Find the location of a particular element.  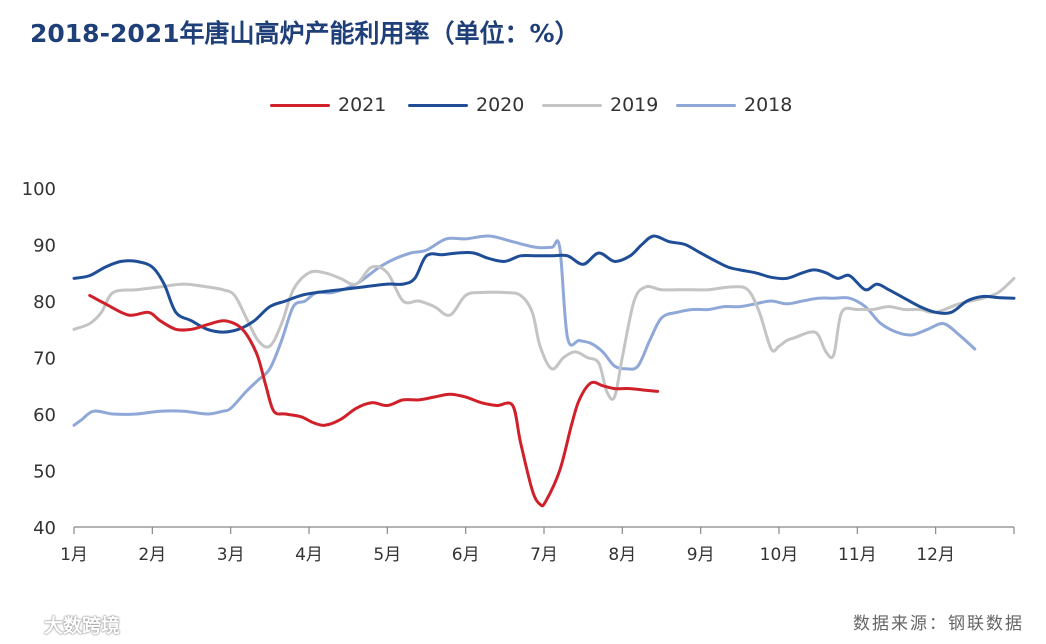

watermark-logo-icon is located at coordinates (24, 625).